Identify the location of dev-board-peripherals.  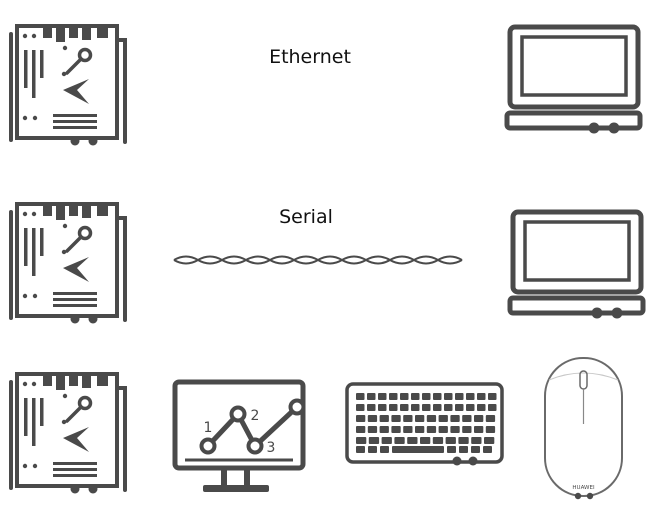
(68, 434).